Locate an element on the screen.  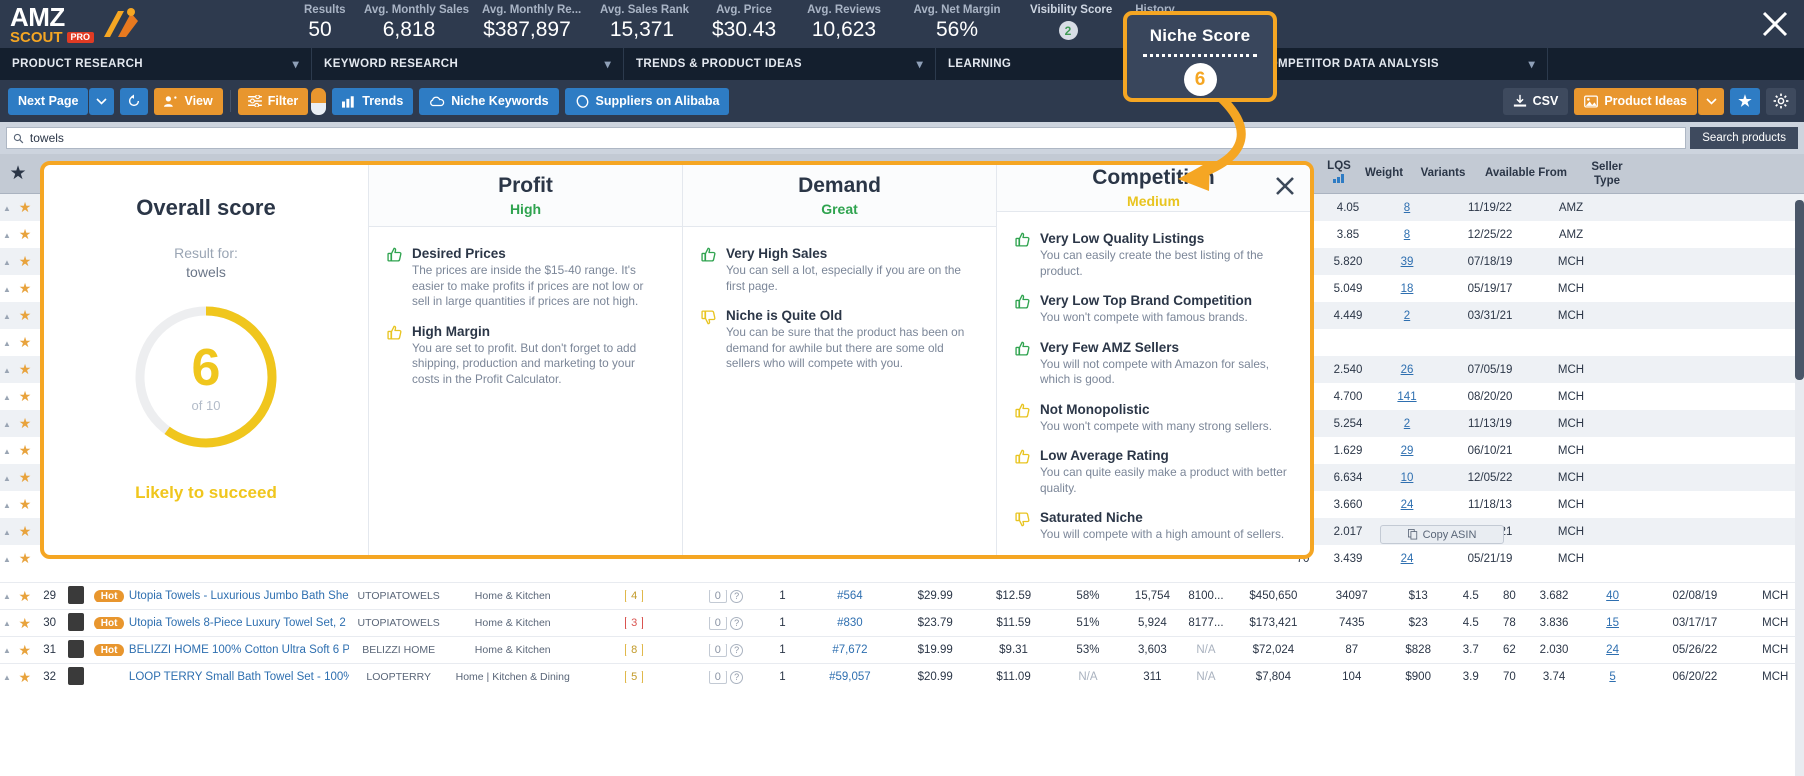
next-page-dropdown is located at coordinates (102, 101).